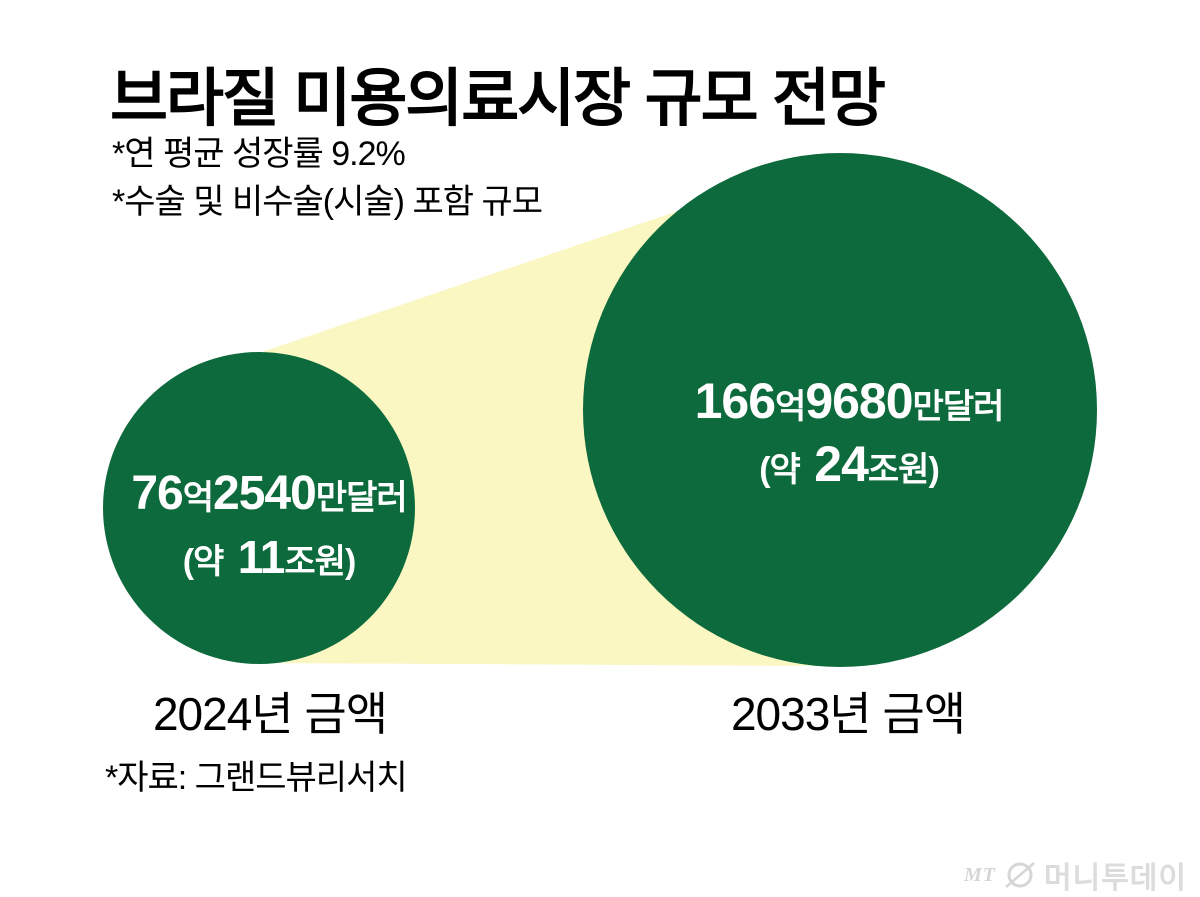 This screenshot has height=897, width=1200. Describe the element at coordinates (261, 557) in the screenshot. I see `krw-2024-number: 11` at that location.